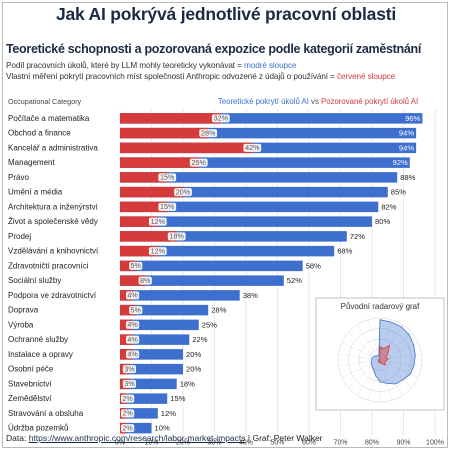 This screenshot has width=452, height=452. What do you see at coordinates (129, 368) in the screenshot?
I see `observed-value-label: 3%` at bounding box center [129, 368].